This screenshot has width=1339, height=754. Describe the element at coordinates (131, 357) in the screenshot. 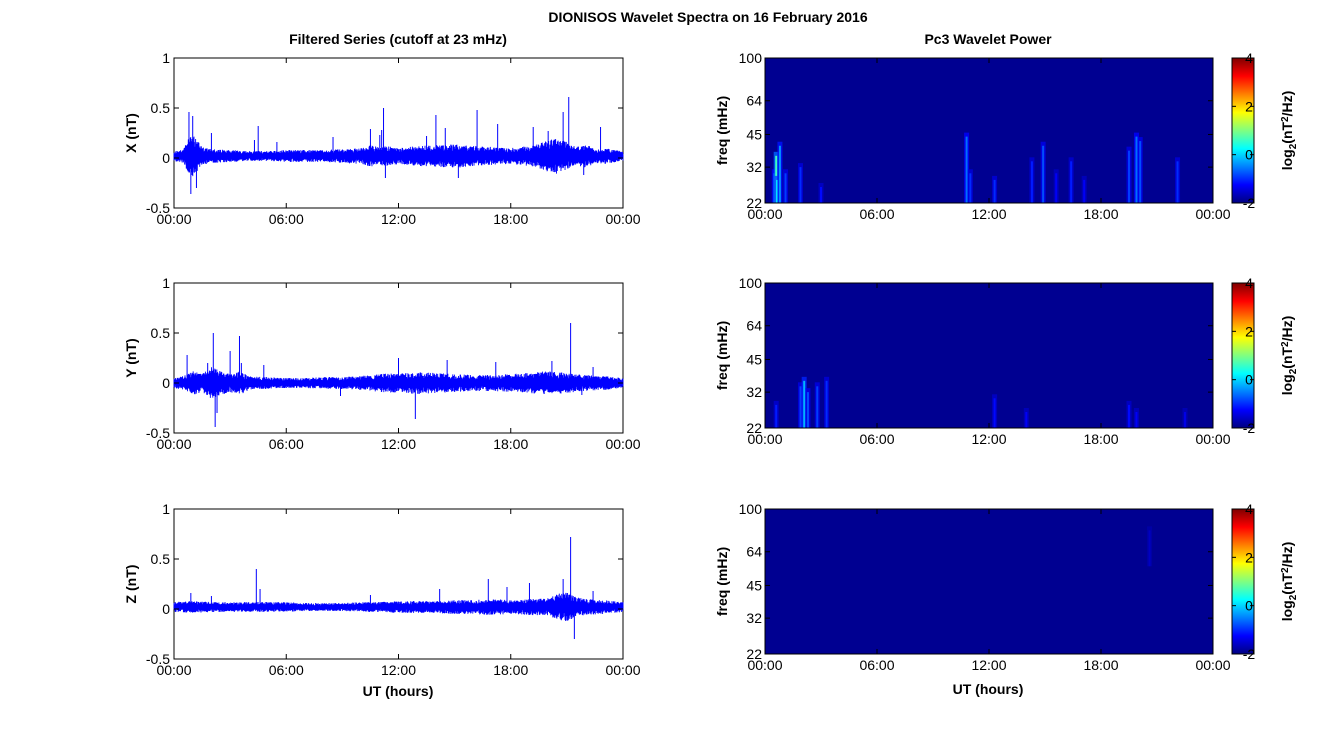

I see `y-axis-label: Y (nT)` at that location.